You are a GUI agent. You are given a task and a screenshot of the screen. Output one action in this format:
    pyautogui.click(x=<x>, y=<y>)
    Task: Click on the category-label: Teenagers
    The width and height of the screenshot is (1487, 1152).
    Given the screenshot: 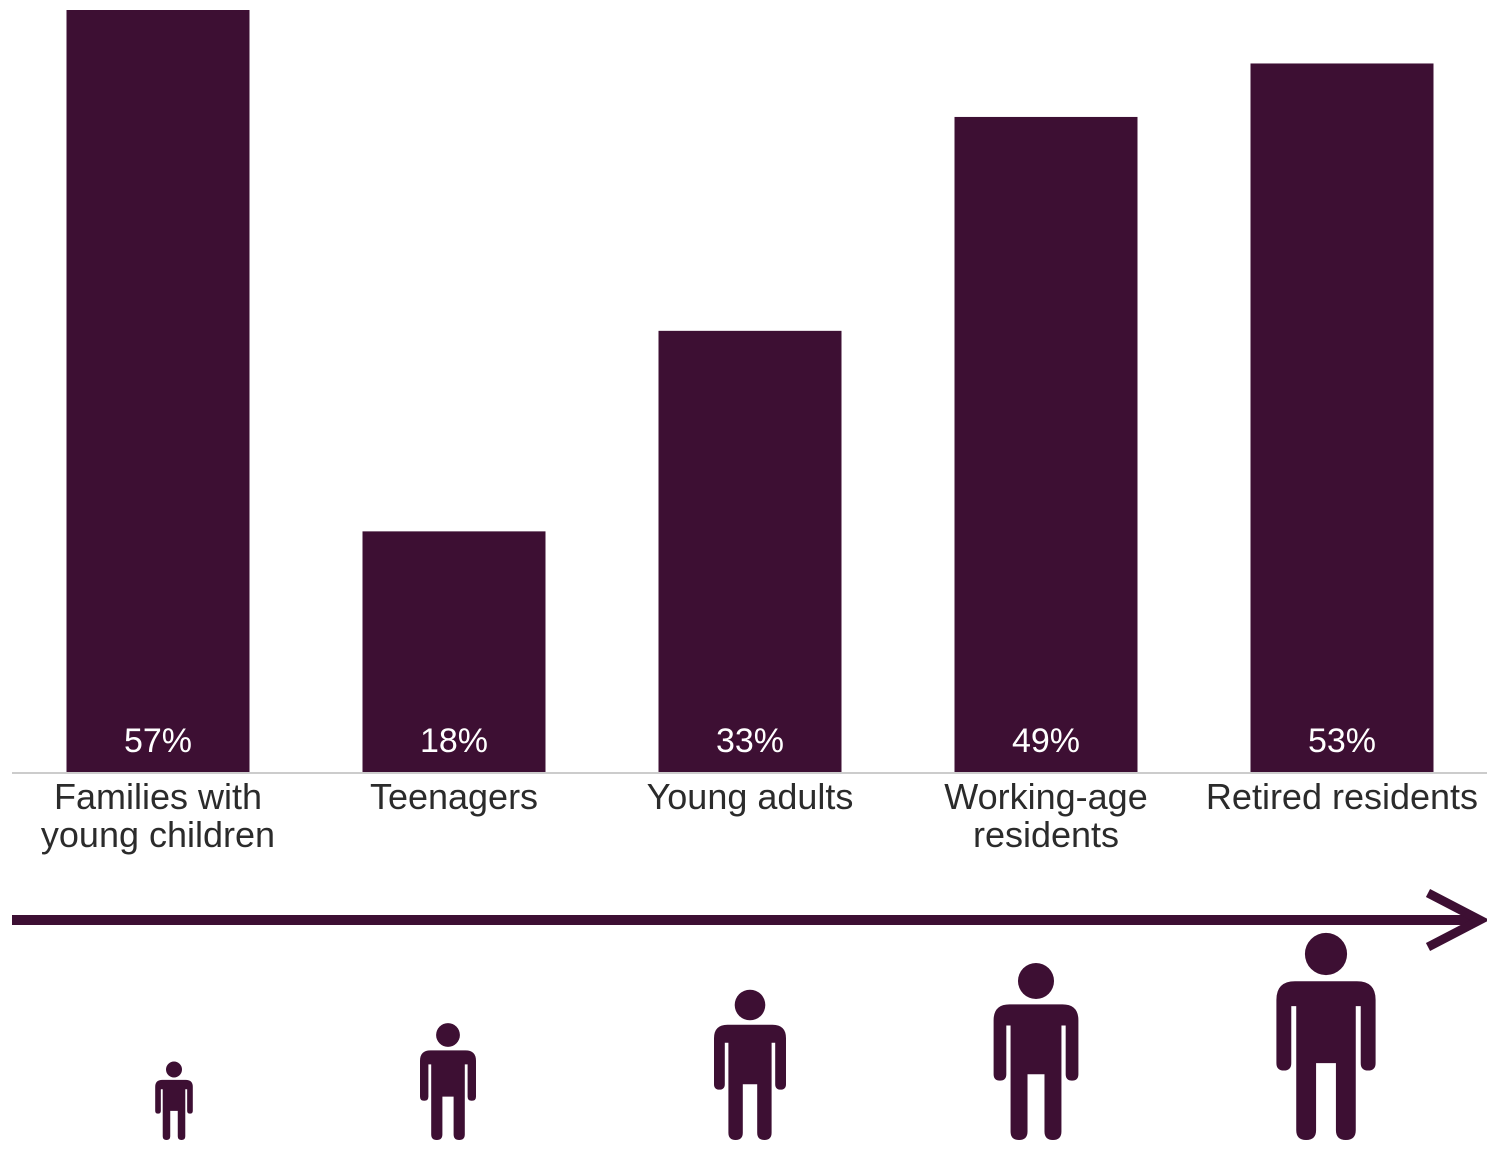 What is the action you would take?
    pyautogui.click(x=454, y=796)
    